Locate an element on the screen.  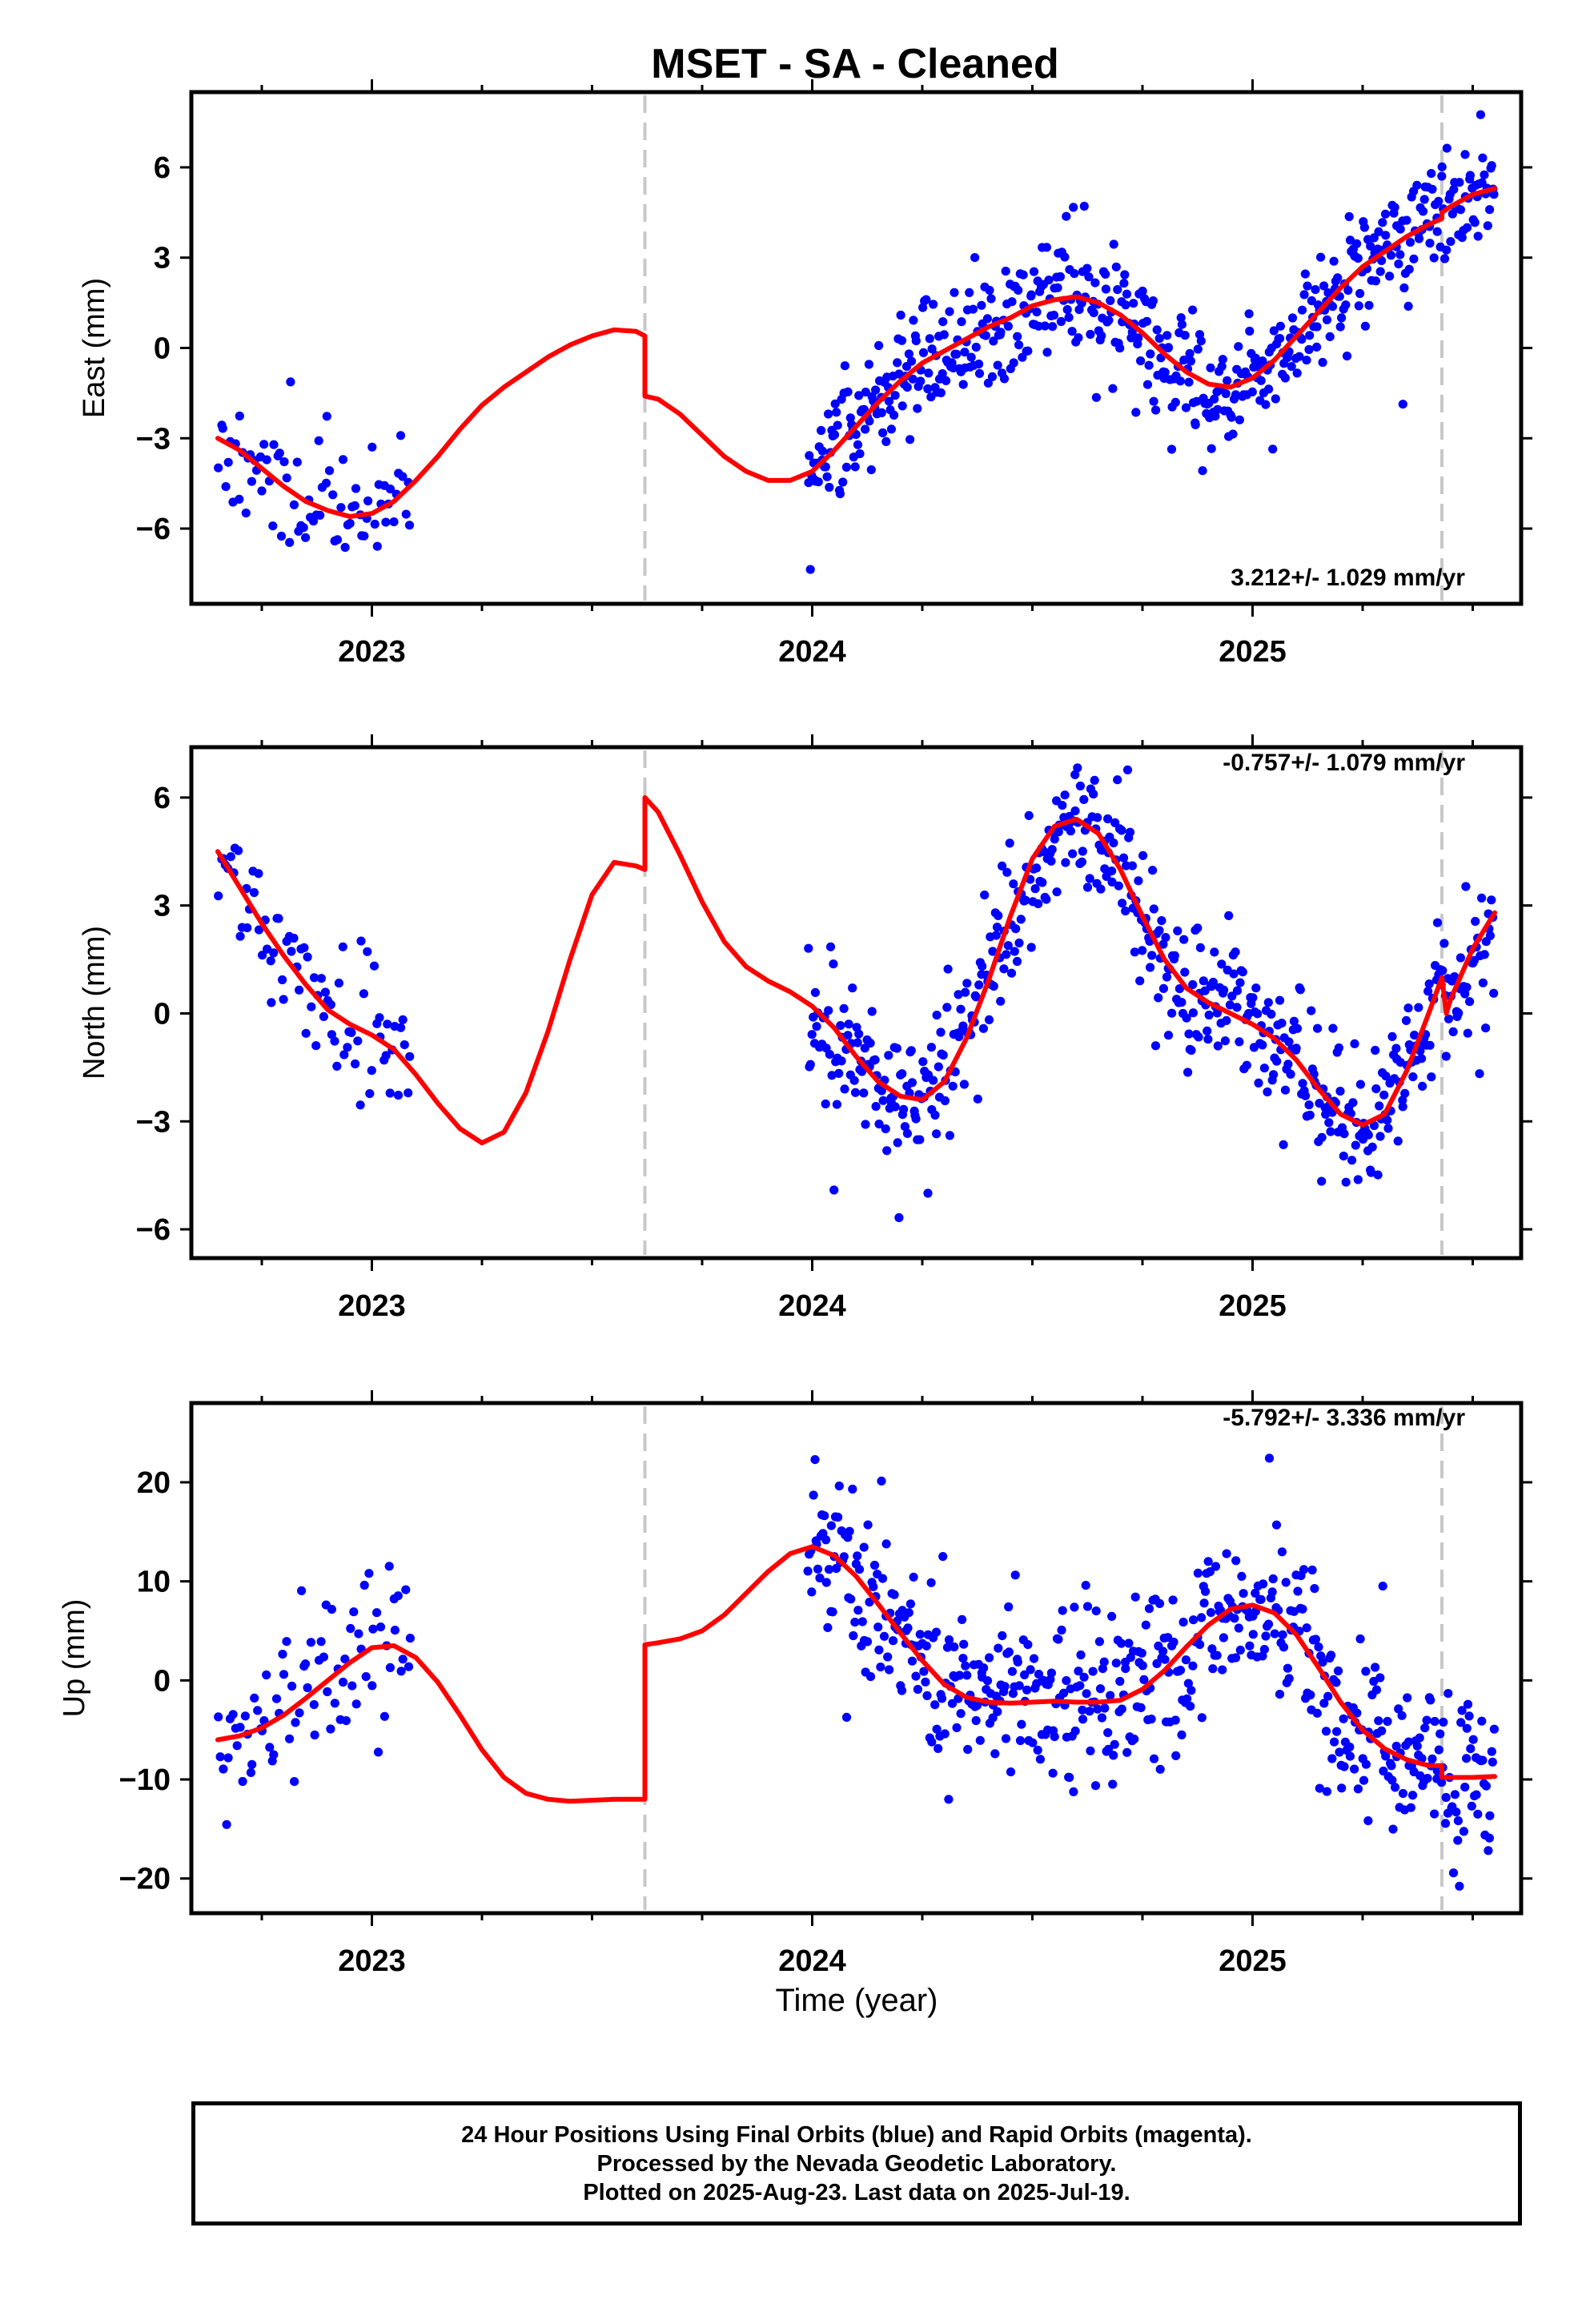
y-axis-label: East (mm) is located at coordinates (94, 348).